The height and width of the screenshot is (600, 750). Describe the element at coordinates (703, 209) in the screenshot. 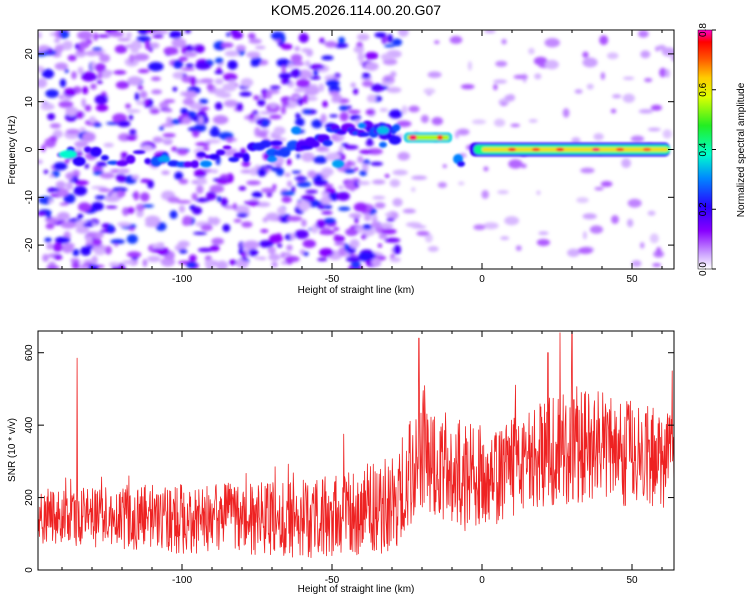

I see `colorbar-tick-label: 0.2` at that location.